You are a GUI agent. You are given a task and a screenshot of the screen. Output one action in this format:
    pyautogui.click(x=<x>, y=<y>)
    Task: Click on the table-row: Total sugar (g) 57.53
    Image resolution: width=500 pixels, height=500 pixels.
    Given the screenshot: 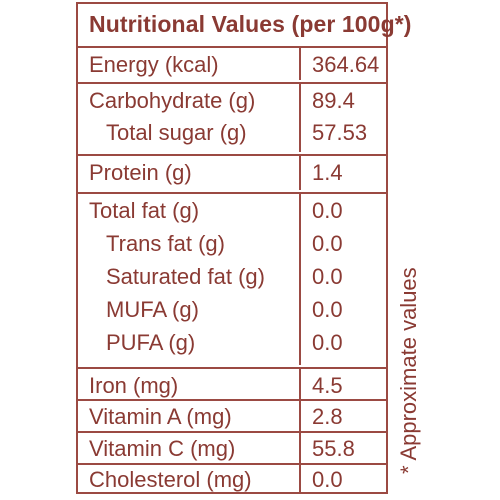 What is the action you would take?
    pyautogui.click(x=232, y=132)
    